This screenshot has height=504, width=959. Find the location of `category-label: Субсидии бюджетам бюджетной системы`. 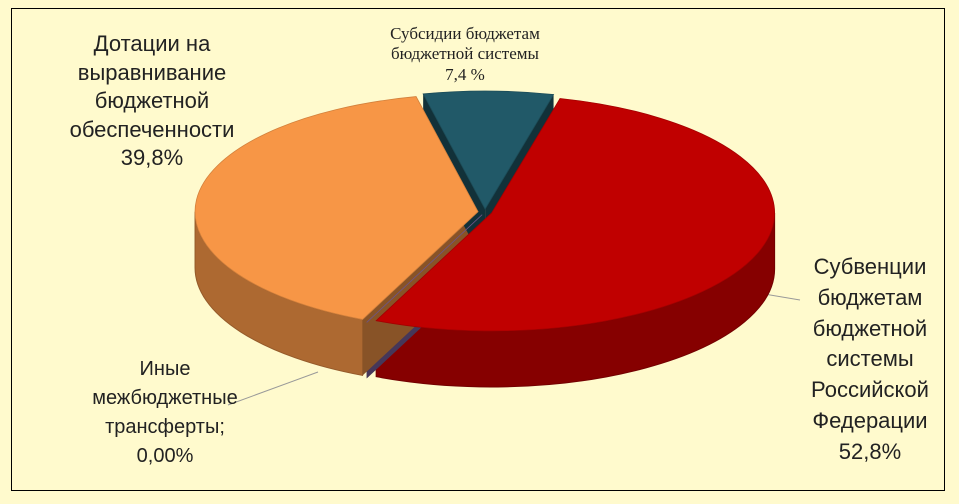

category-label: Субсидии бюджетам бюджетной системы is located at coordinates (465, 44).